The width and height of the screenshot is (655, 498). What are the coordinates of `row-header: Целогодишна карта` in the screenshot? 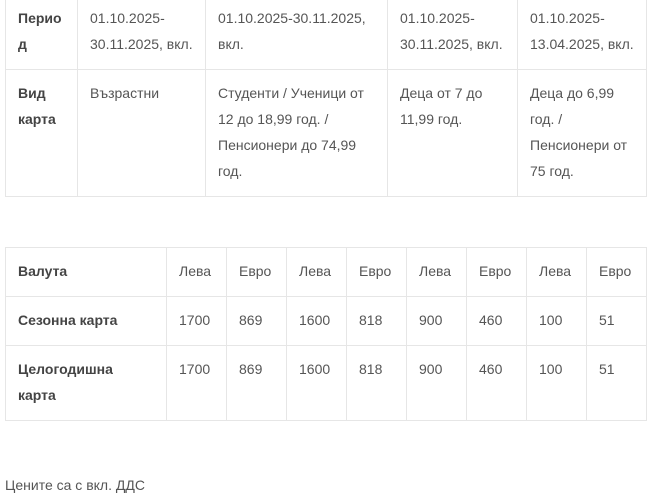 It's located at (86, 383).